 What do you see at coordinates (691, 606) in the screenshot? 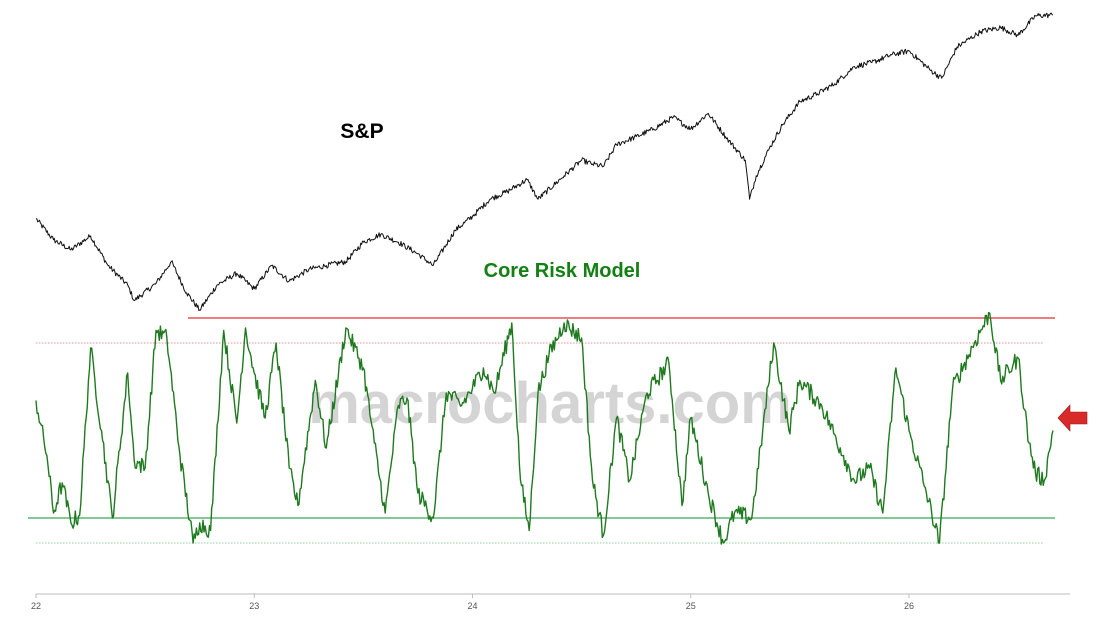
I see `x-tick-label-25: 25` at bounding box center [691, 606].